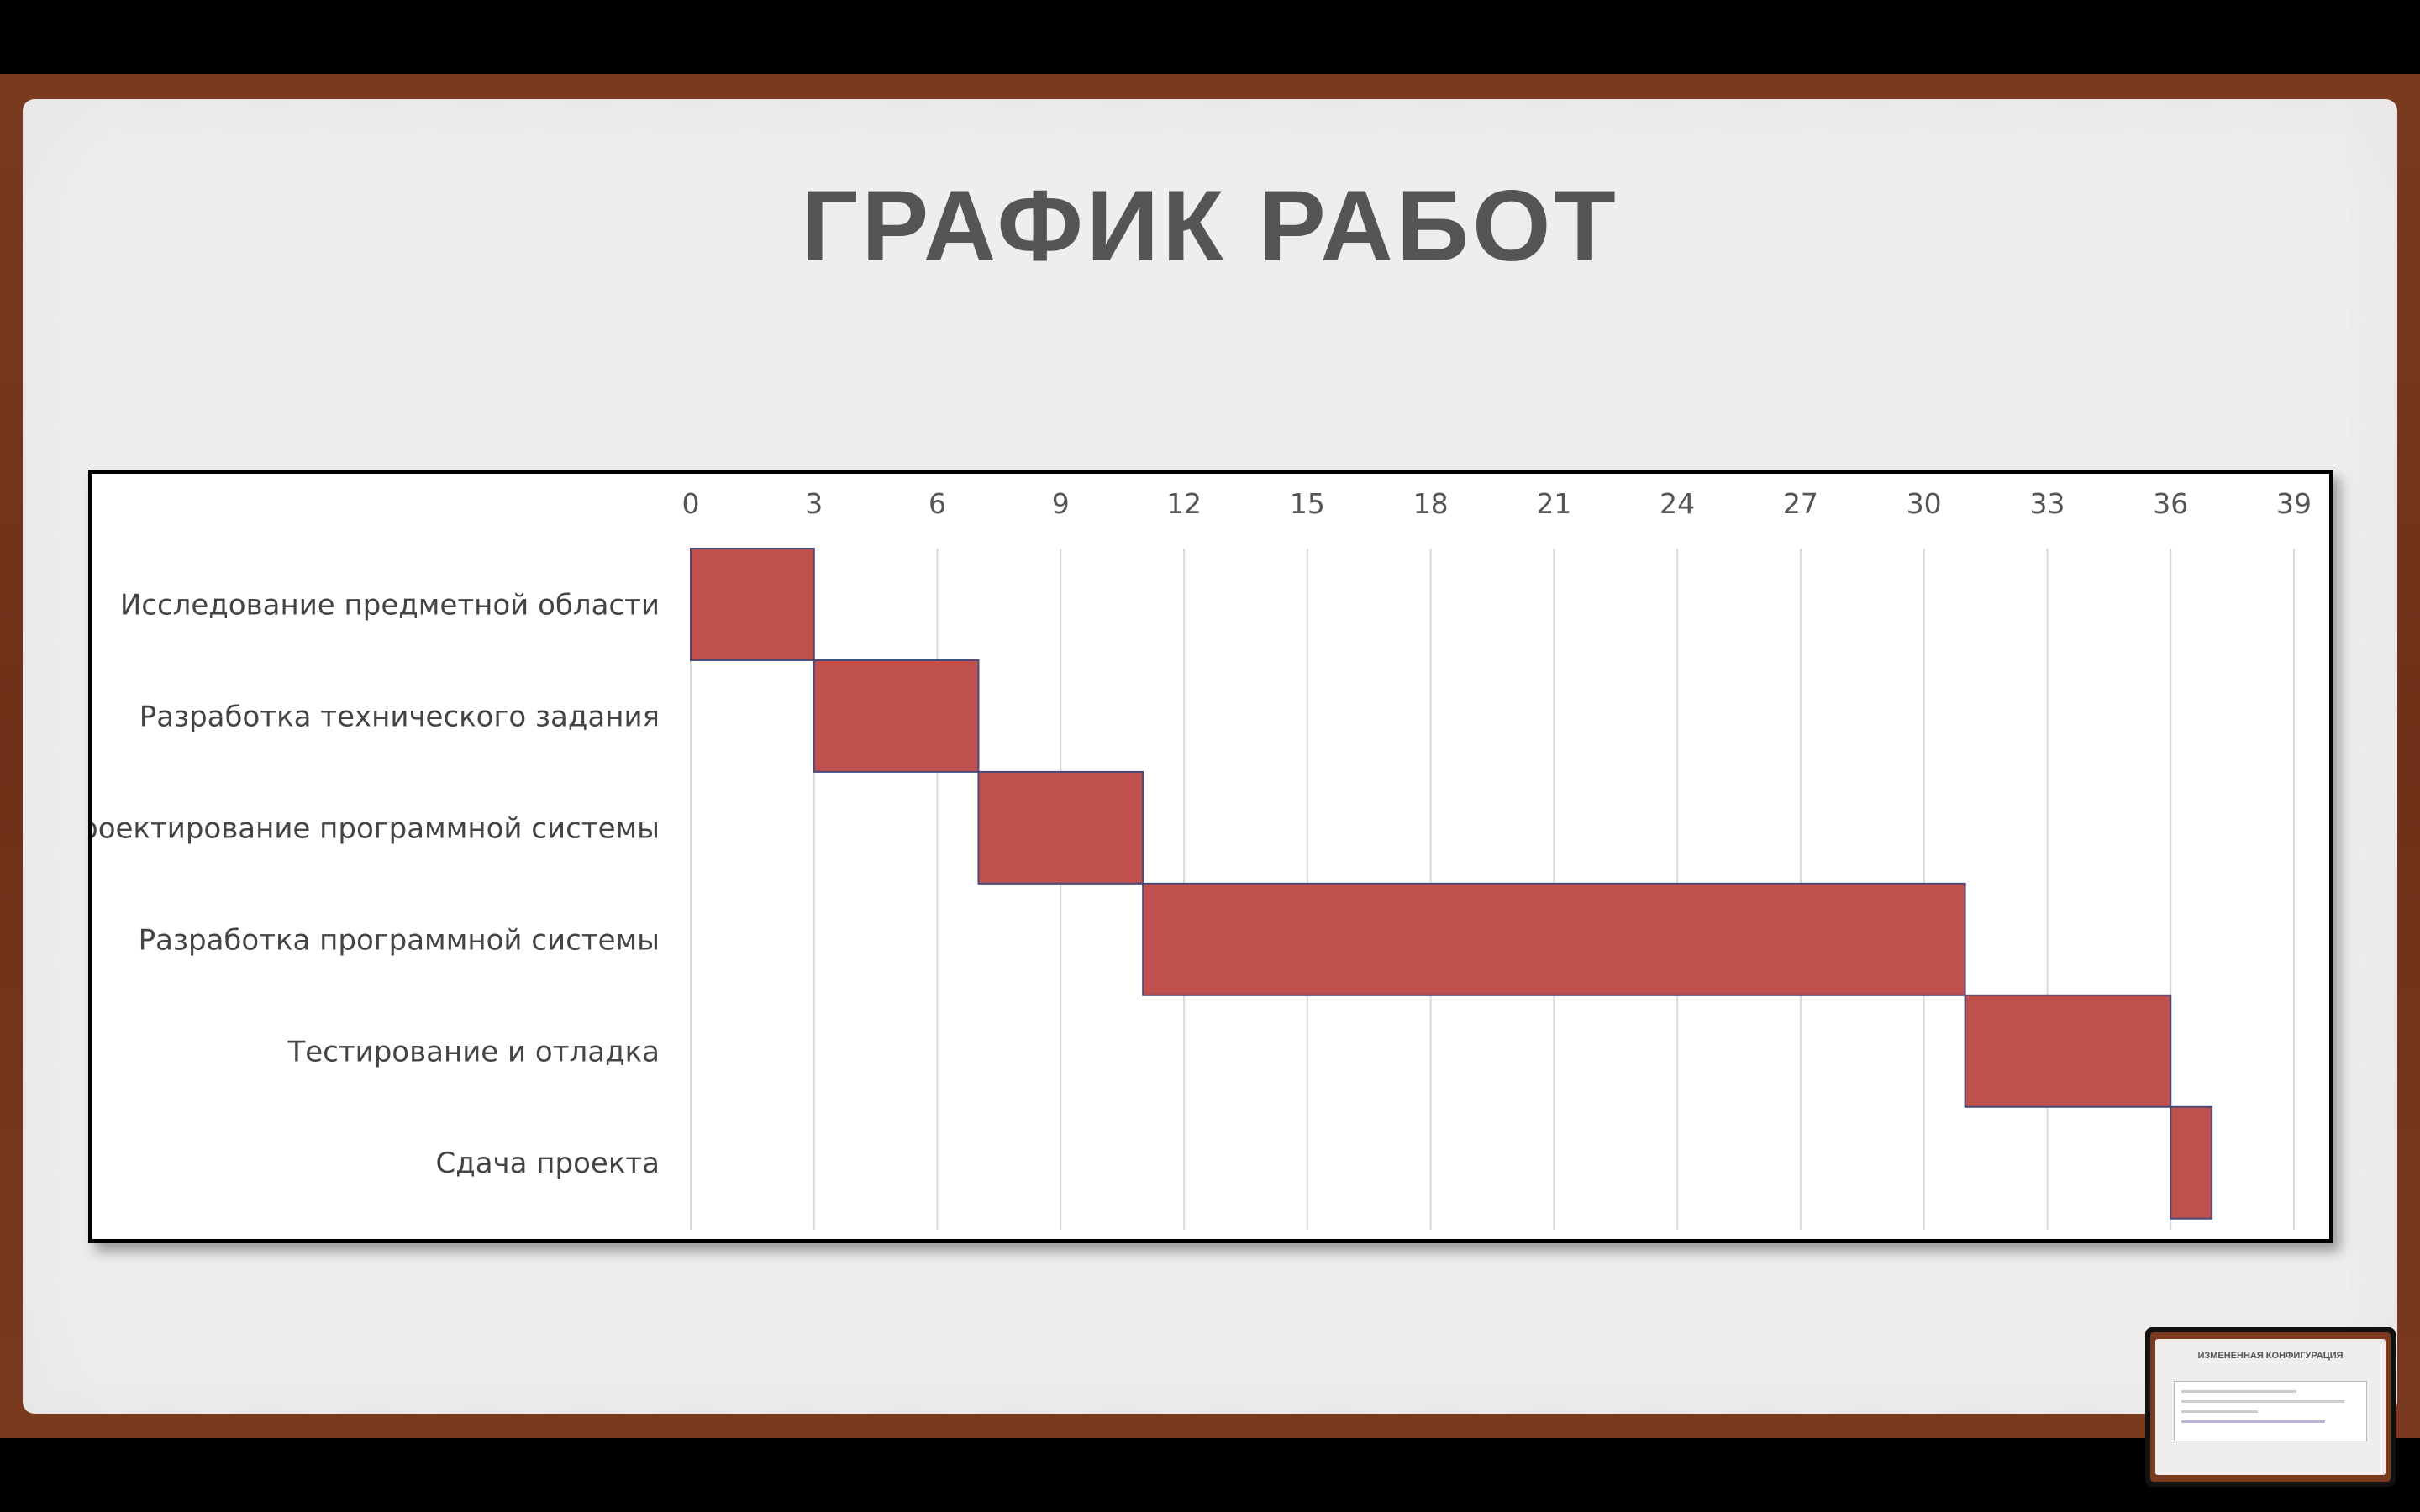  Describe the element at coordinates (1678, 503) in the screenshot. I see `x-tick-label: 24` at that location.